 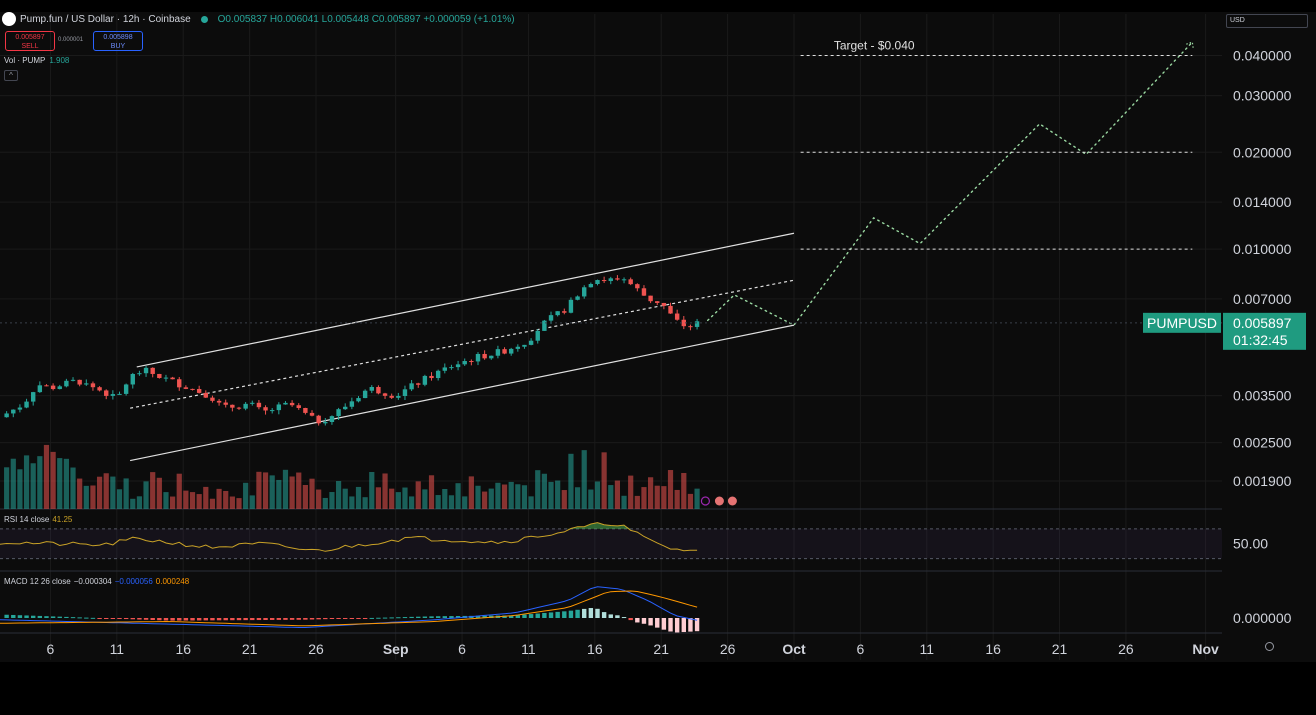 What do you see at coordinates (37, 581) in the screenshot?
I see `macd-name: MACD 12 26 close` at bounding box center [37, 581].